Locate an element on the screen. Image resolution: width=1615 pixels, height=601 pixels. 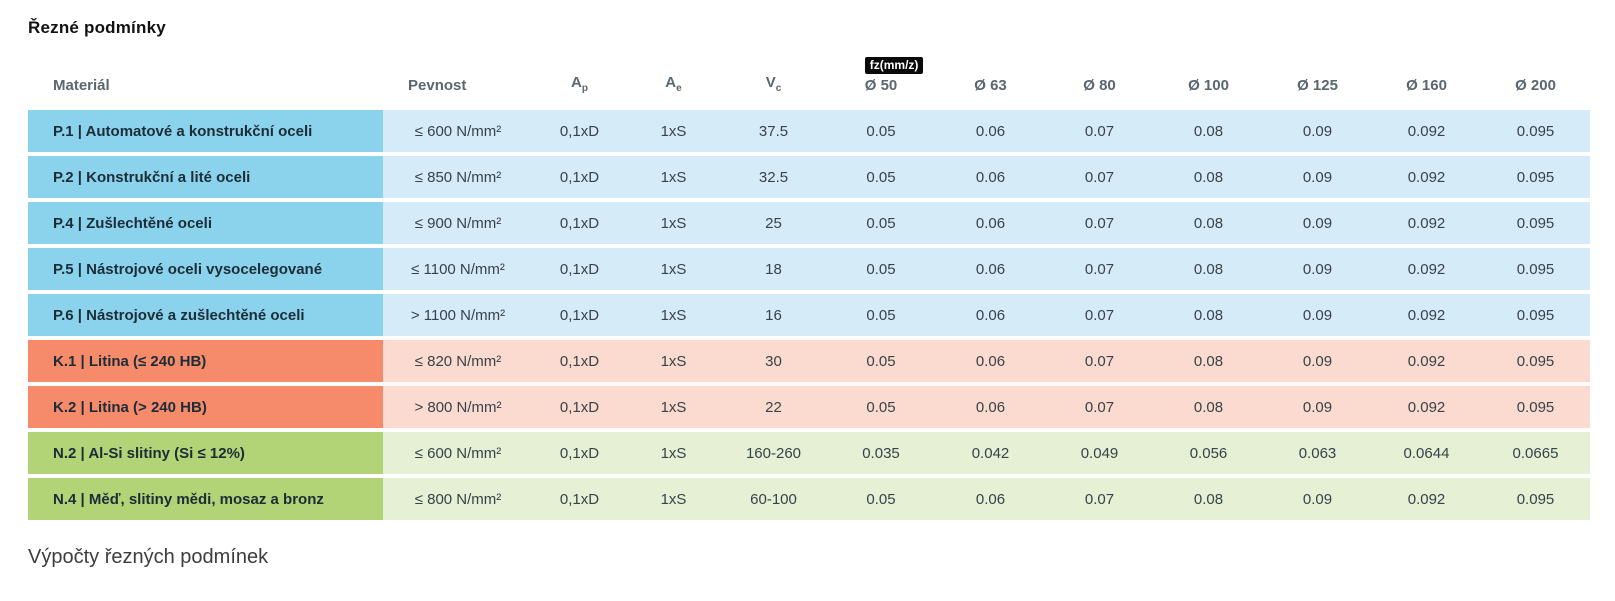
vc-cell: 160-260 is located at coordinates (773, 453).